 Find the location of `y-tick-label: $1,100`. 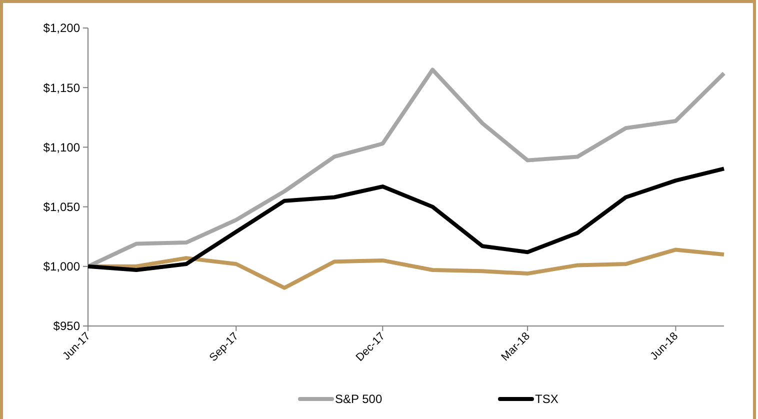

y-tick-label: $1,100 is located at coordinates (61, 147).